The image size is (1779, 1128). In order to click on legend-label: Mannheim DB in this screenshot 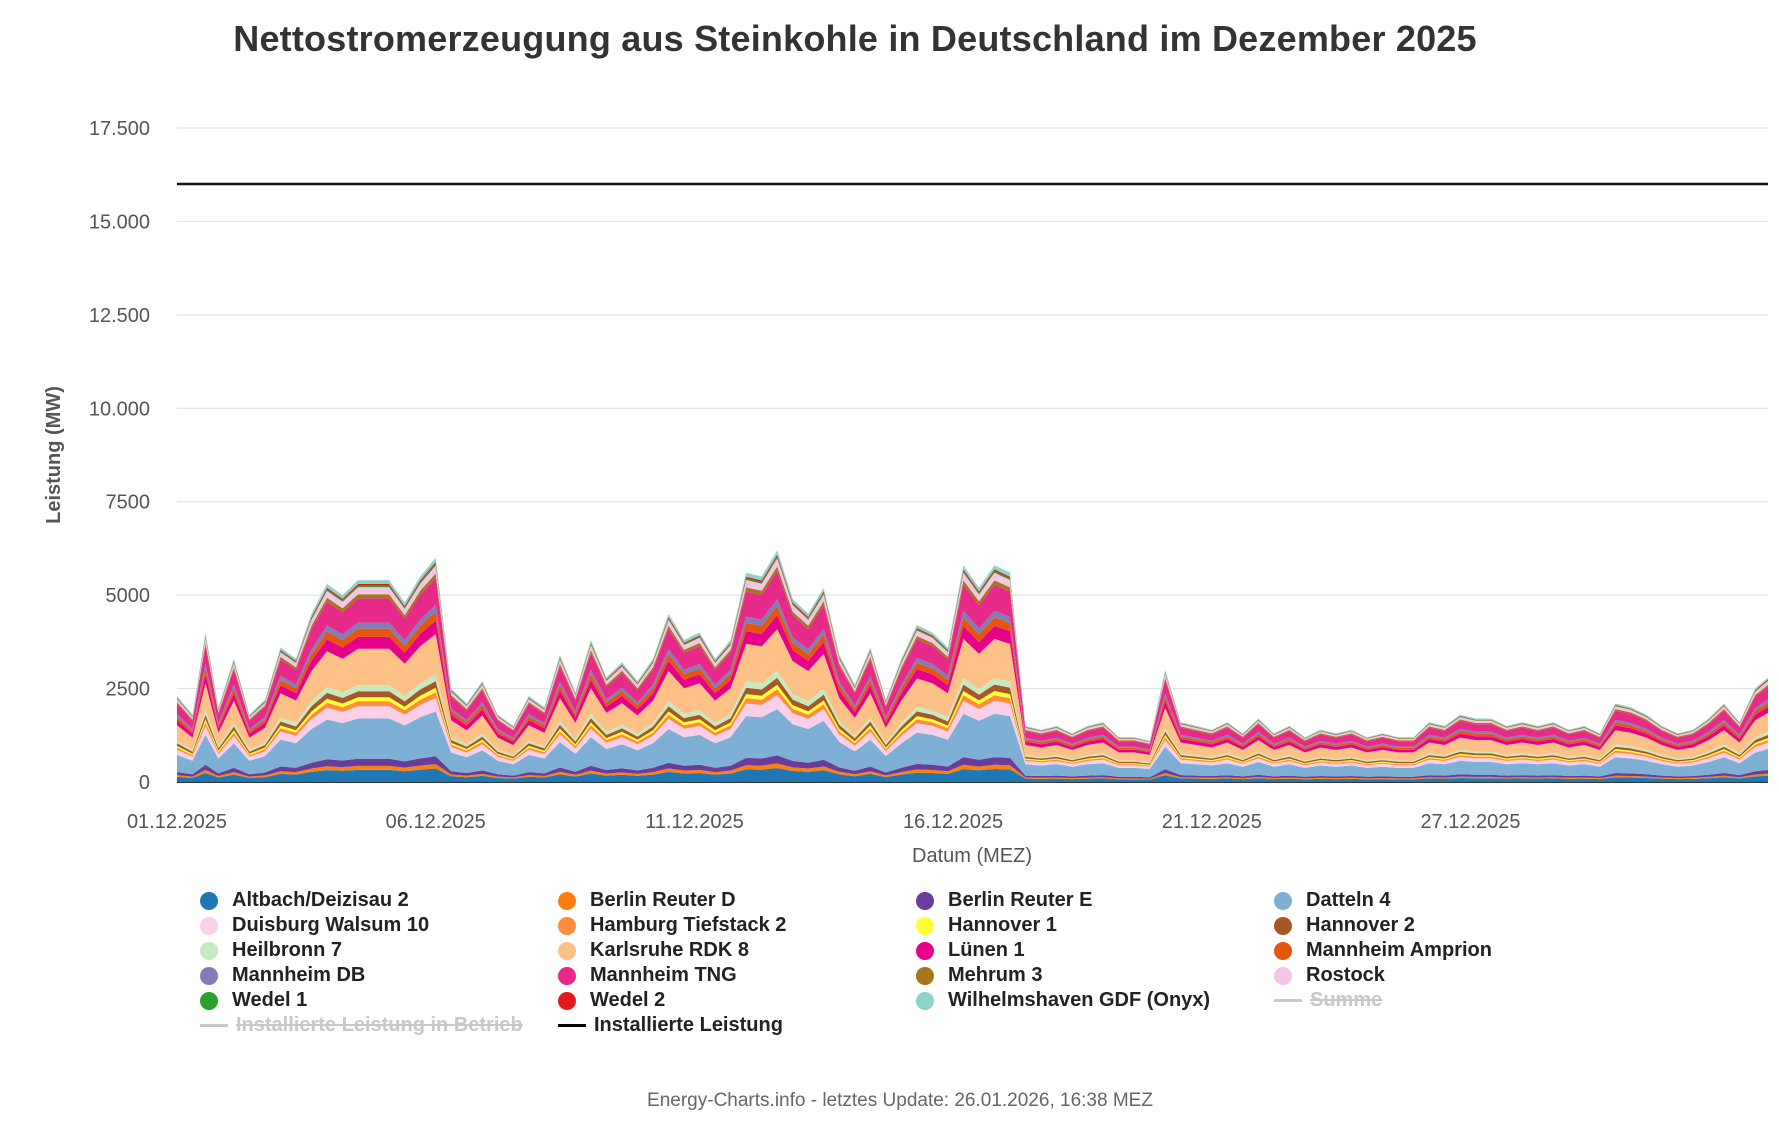, I will do `click(299, 975)`.